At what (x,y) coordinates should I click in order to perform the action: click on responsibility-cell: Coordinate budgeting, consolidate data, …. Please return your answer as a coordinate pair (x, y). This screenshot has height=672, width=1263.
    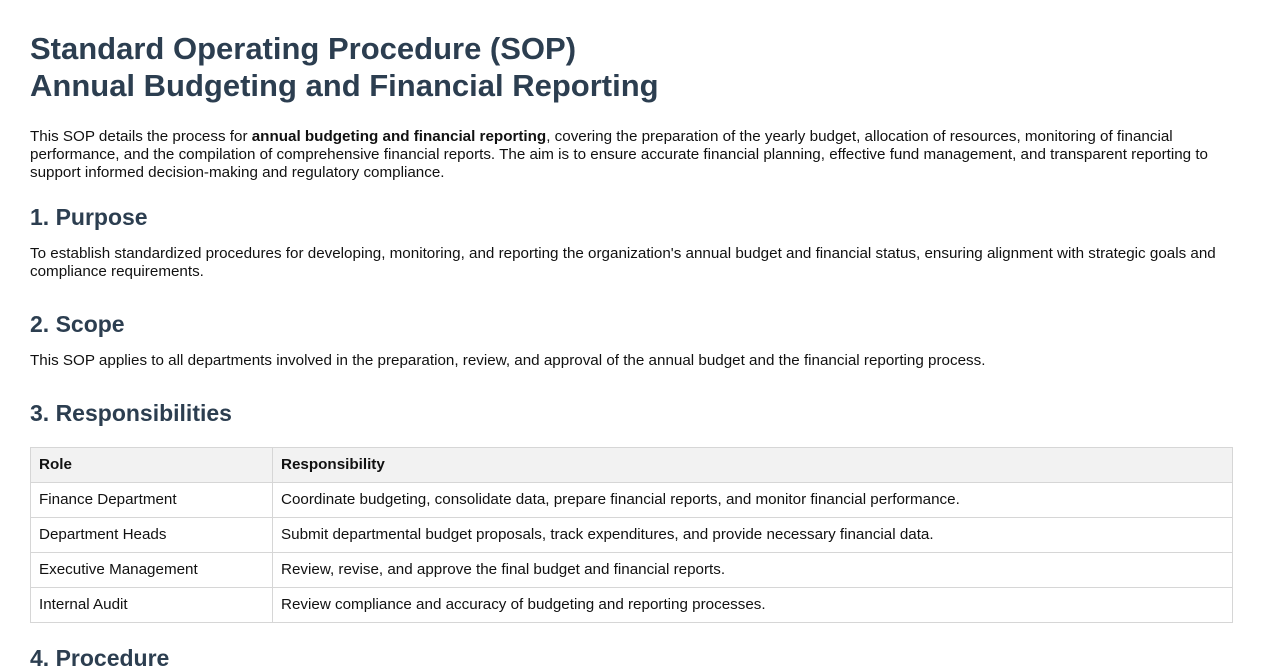
    Looking at the image, I should click on (752, 500).